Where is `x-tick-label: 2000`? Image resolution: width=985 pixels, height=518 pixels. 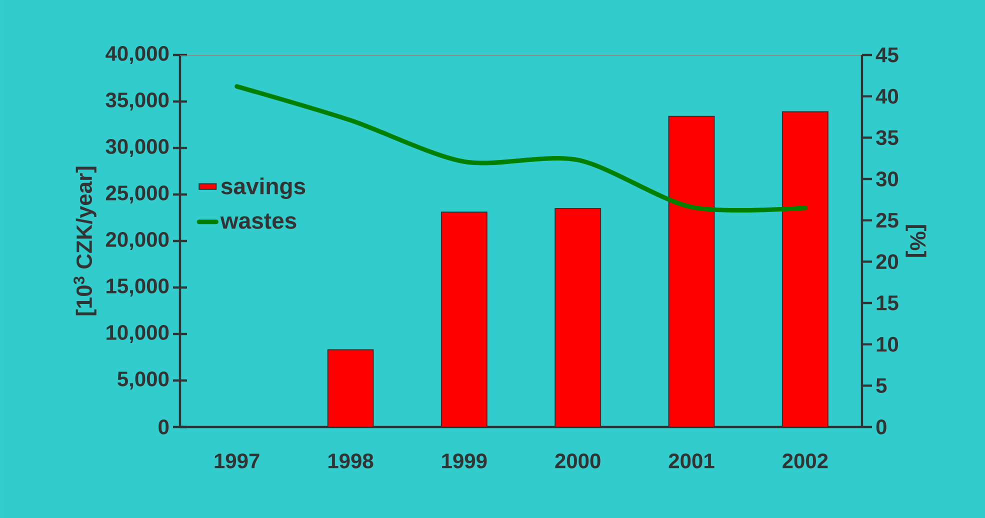
x-tick-label: 2000 is located at coordinates (577, 461).